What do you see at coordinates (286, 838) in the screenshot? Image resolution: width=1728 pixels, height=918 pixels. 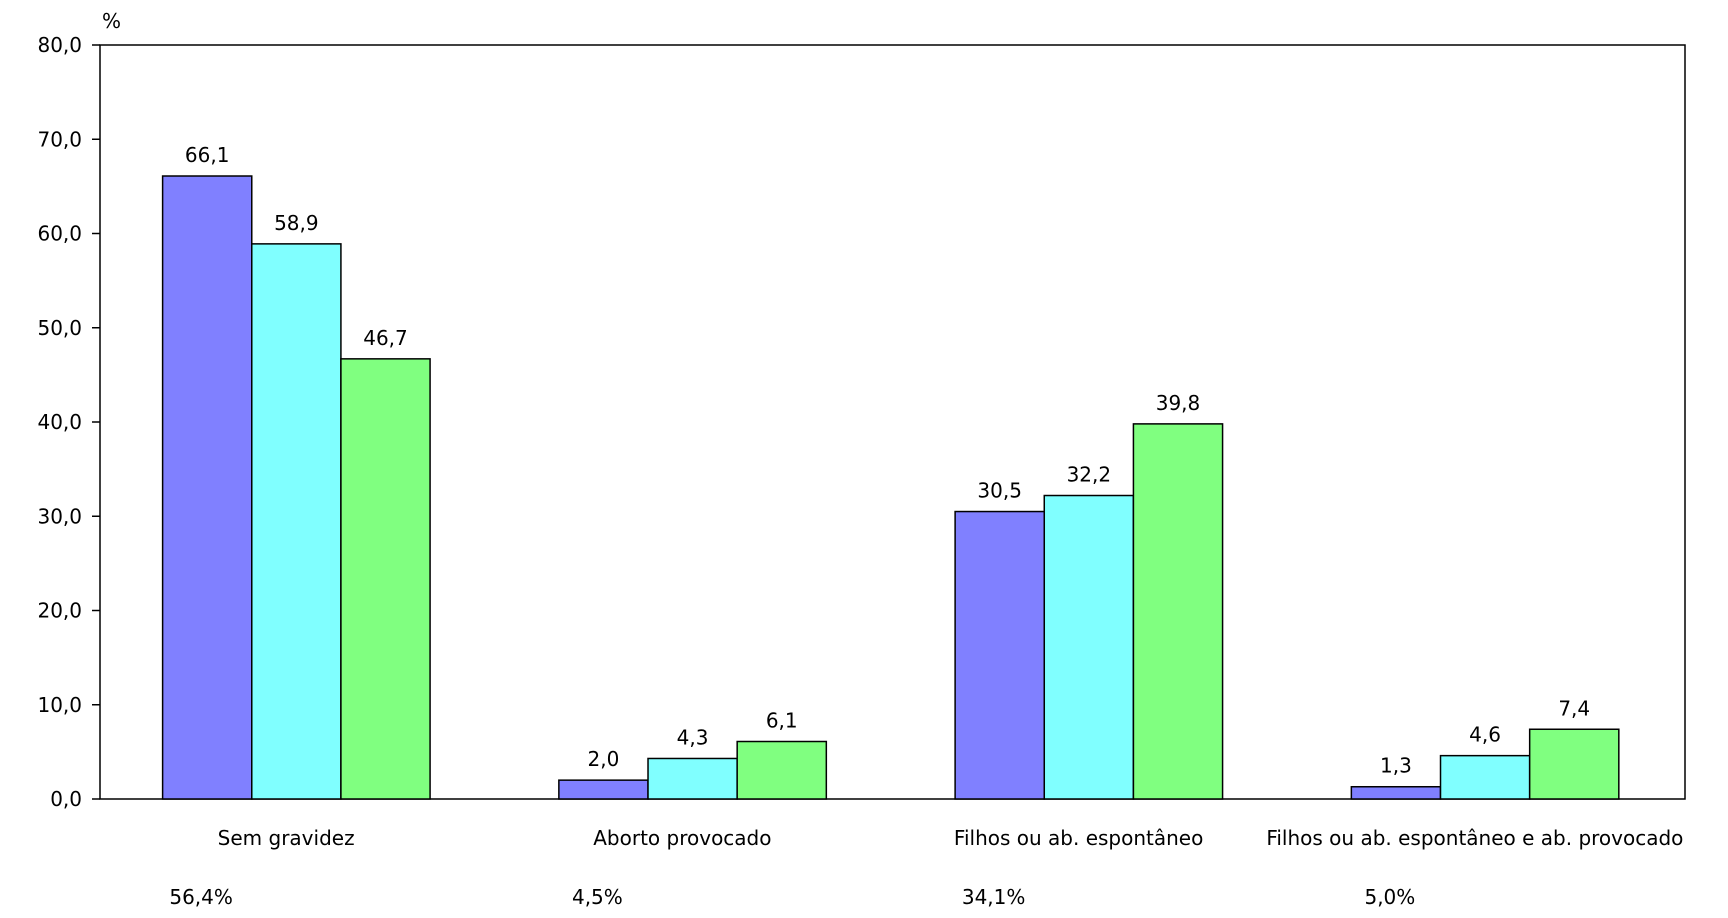 I see `x-category-label: Sem gravidez` at bounding box center [286, 838].